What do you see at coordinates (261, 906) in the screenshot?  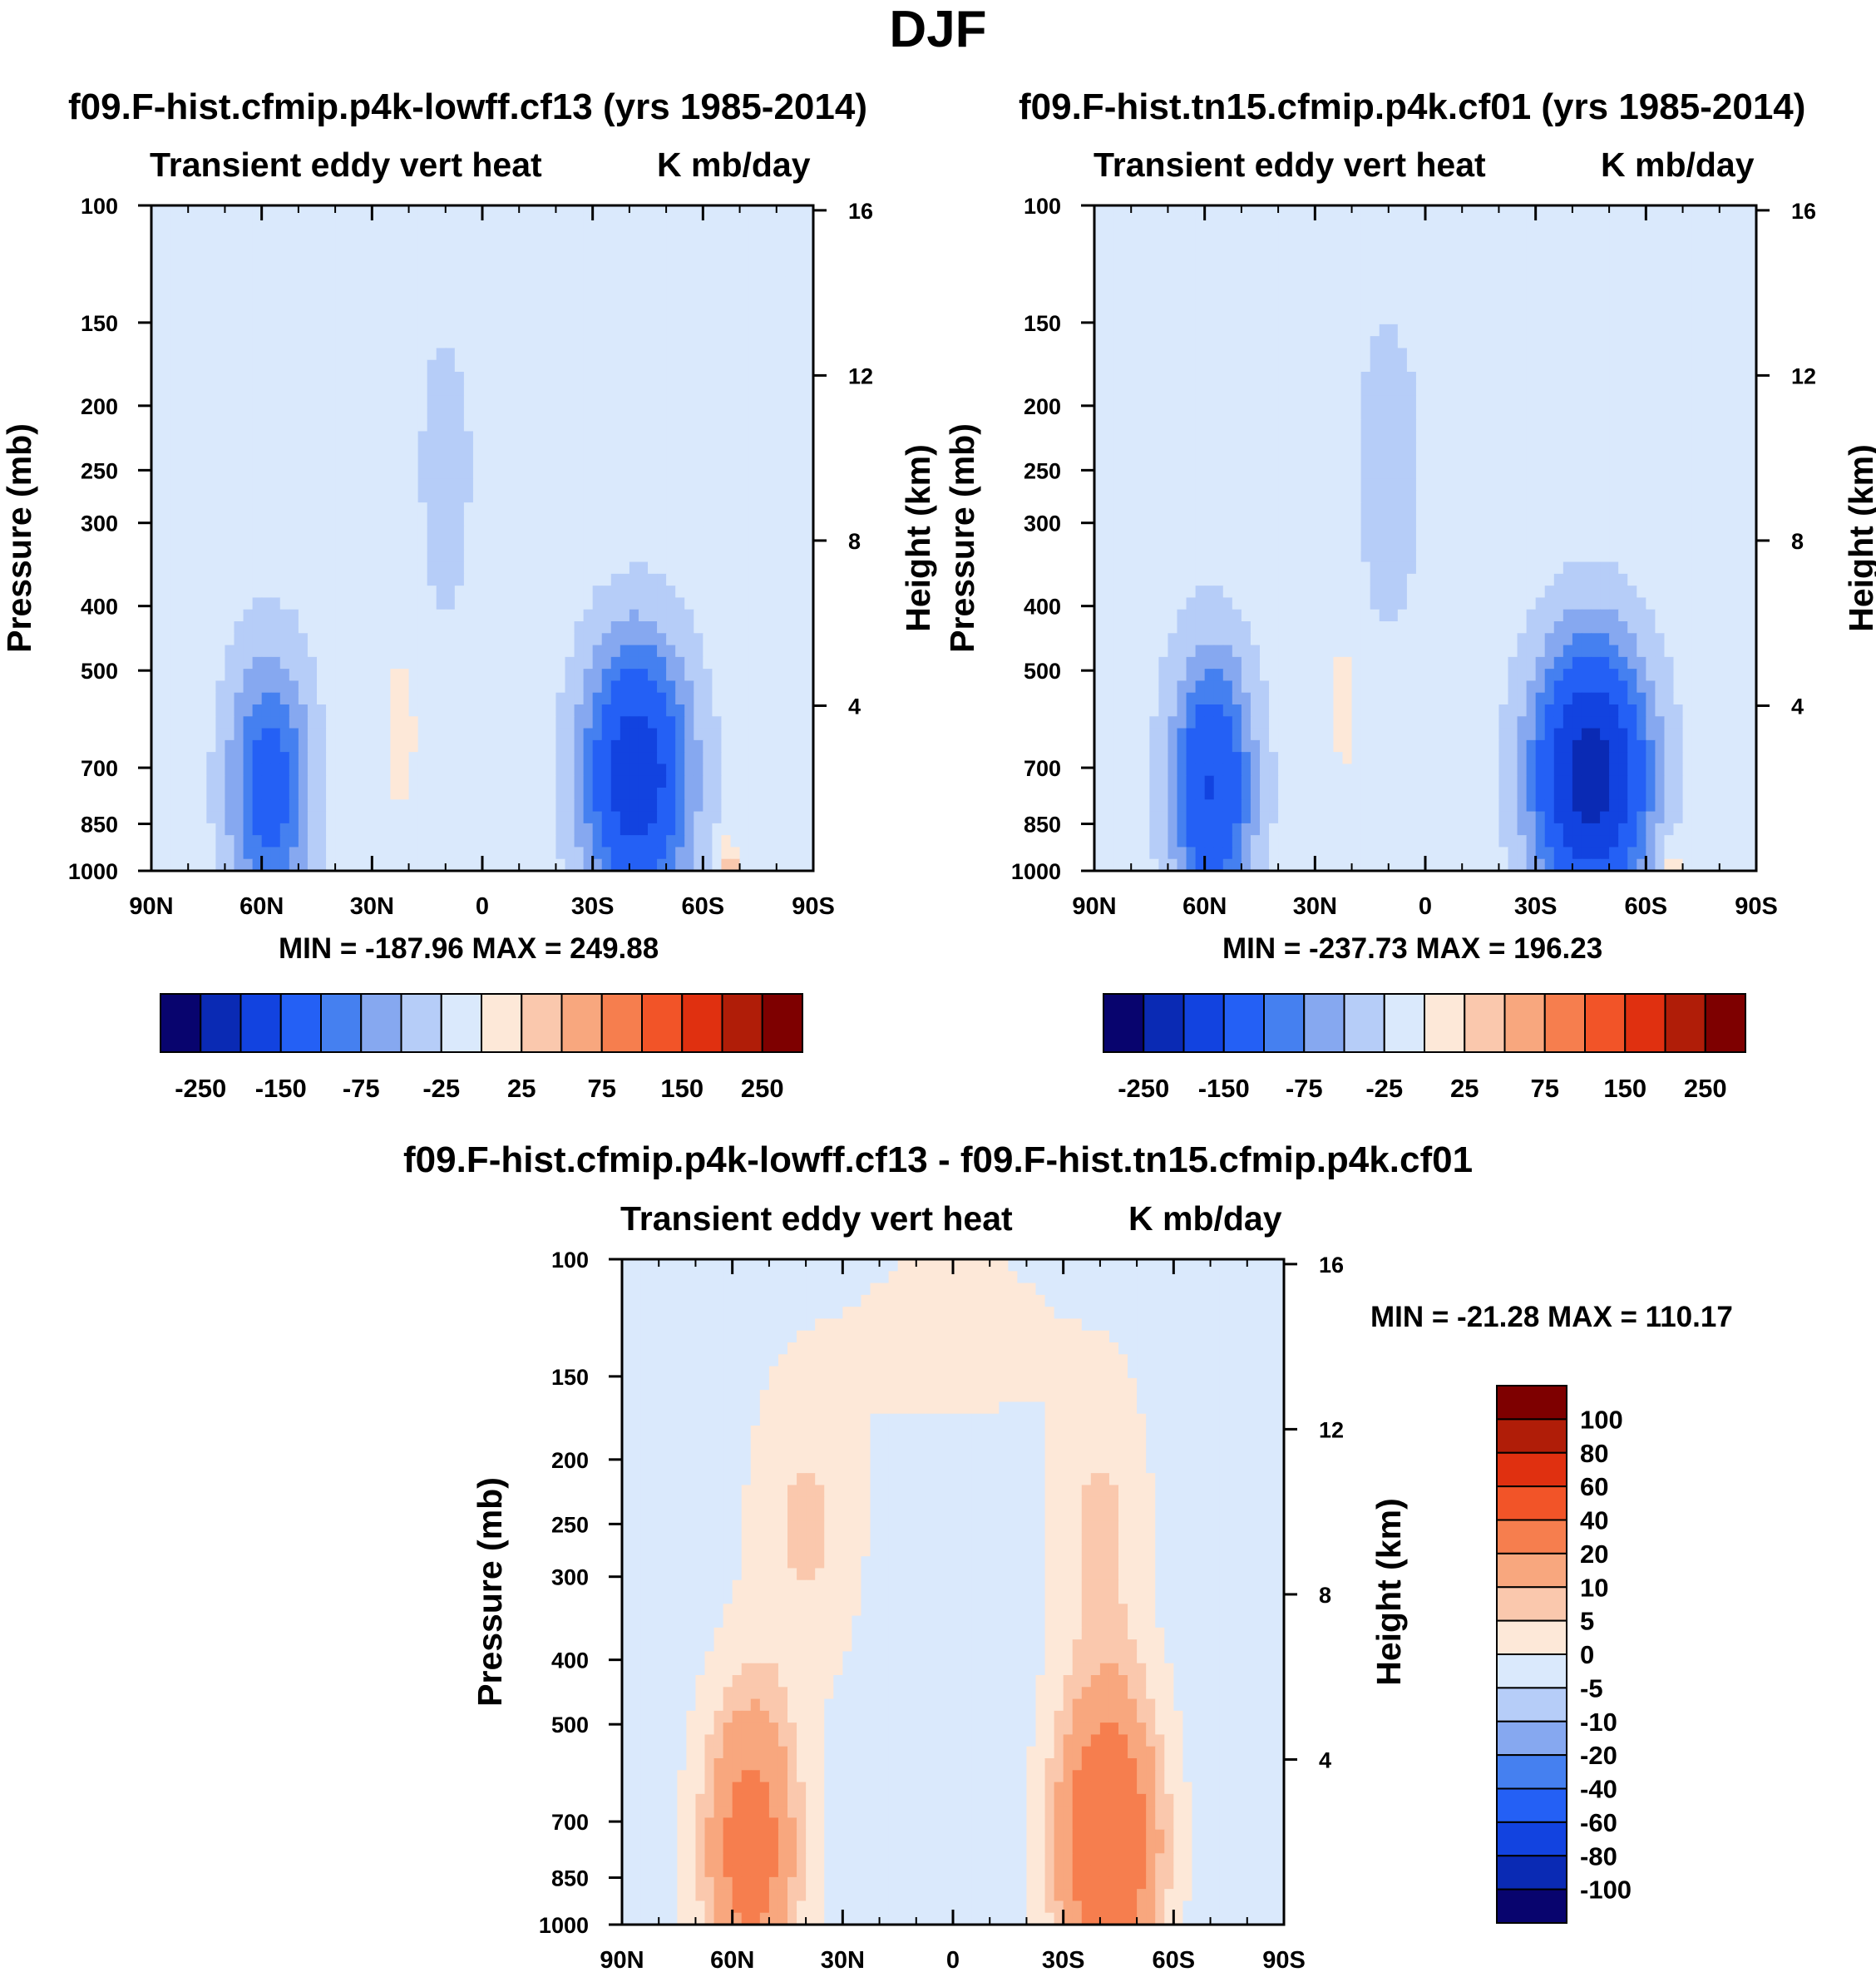 I see `x-tick-label: 60N` at bounding box center [261, 906].